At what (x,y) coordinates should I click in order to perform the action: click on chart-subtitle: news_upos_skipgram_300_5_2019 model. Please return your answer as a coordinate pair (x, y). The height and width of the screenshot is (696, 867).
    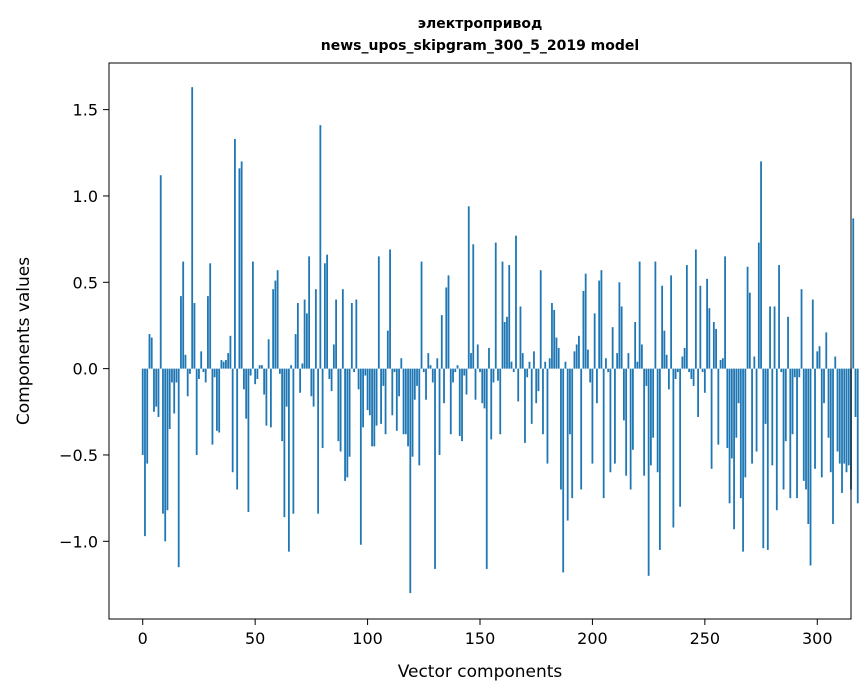
    Looking at the image, I should click on (480, 46).